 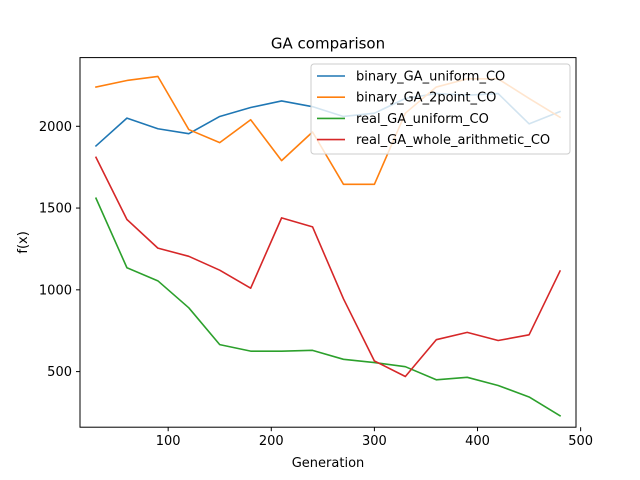 What do you see at coordinates (328, 44) in the screenshot?
I see `chart-title: GA comparison` at bounding box center [328, 44].